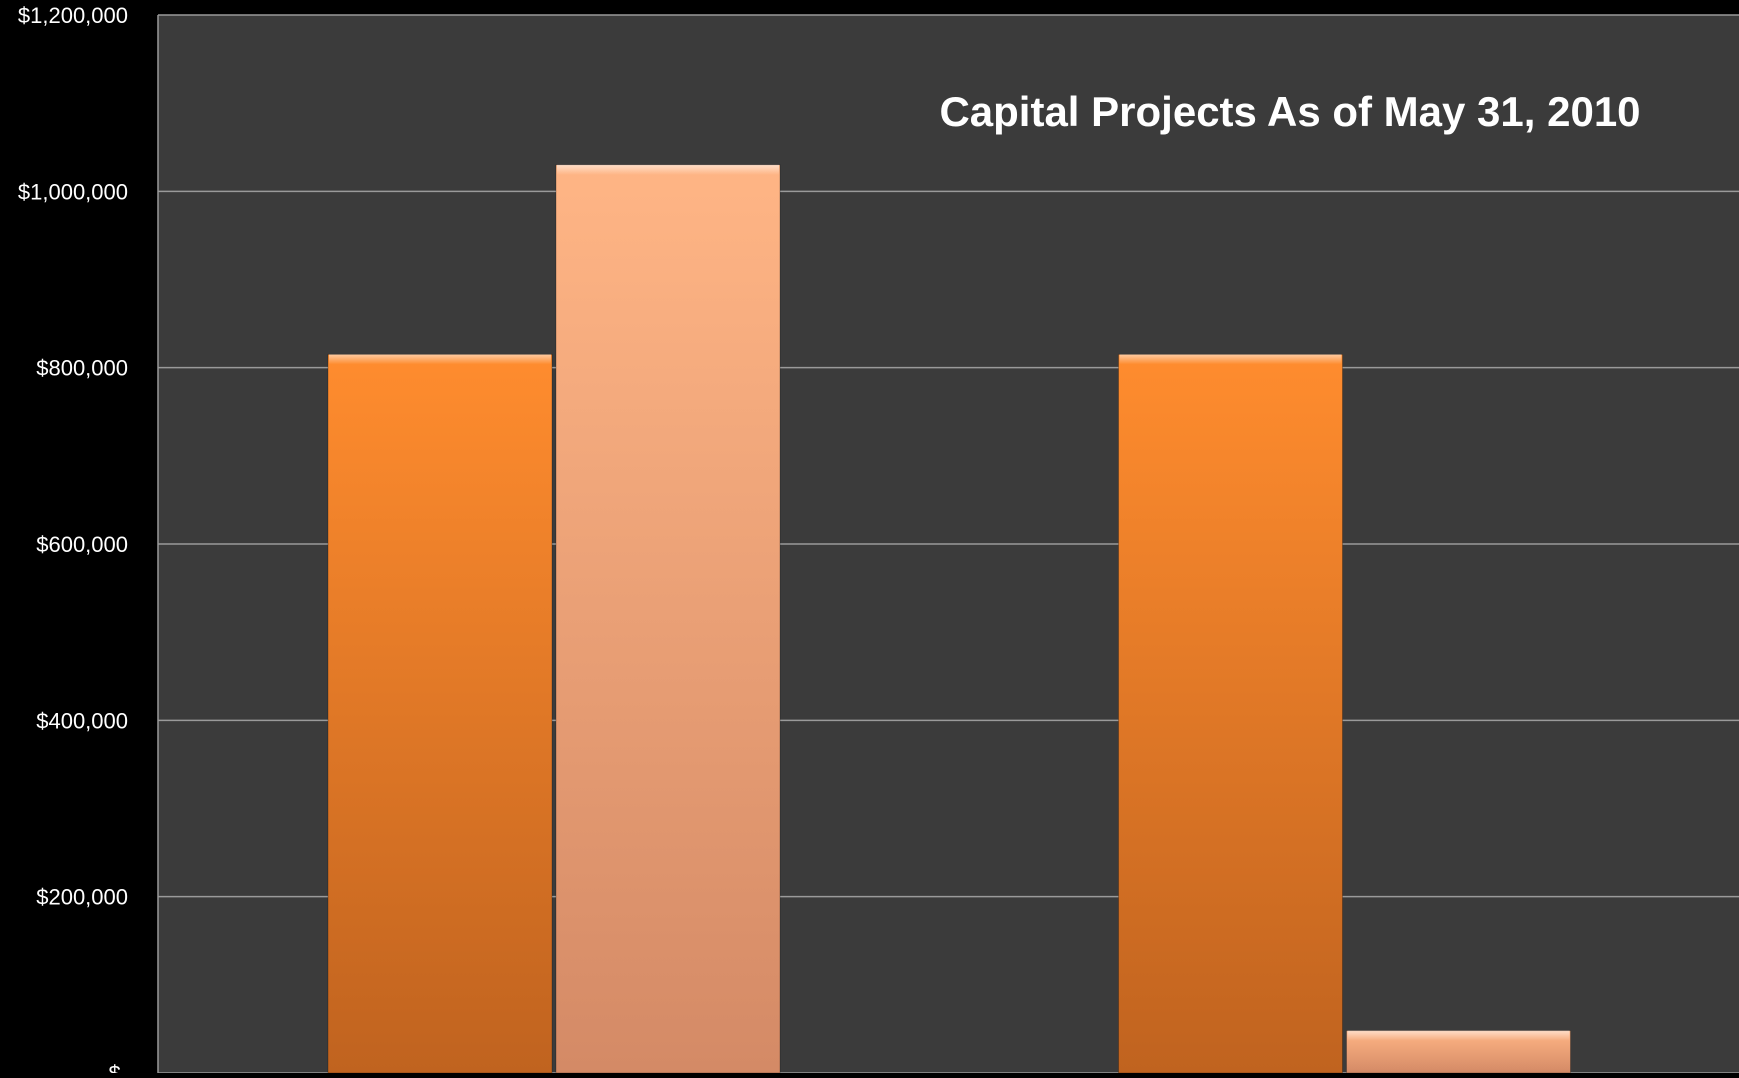 Image resolution: width=1739 pixels, height=1078 pixels. I want to click on y-tick-label: $800,000, so click(82, 368).